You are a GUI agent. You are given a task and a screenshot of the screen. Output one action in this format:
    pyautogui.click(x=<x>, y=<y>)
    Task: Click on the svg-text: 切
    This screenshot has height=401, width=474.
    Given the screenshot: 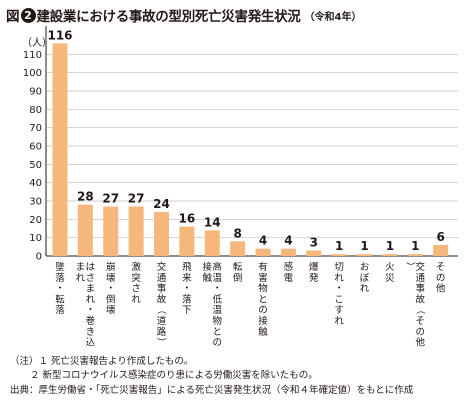 What is the action you would take?
    pyautogui.click(x=339, y=267)
    